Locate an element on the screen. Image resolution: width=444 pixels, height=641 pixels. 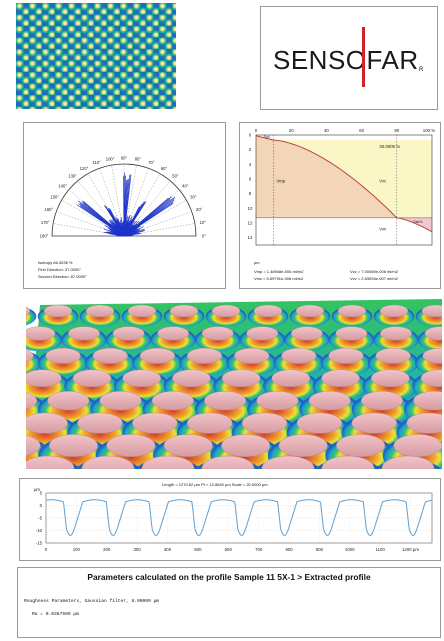
bearing-valley-area is located at coordinates (414, 224).